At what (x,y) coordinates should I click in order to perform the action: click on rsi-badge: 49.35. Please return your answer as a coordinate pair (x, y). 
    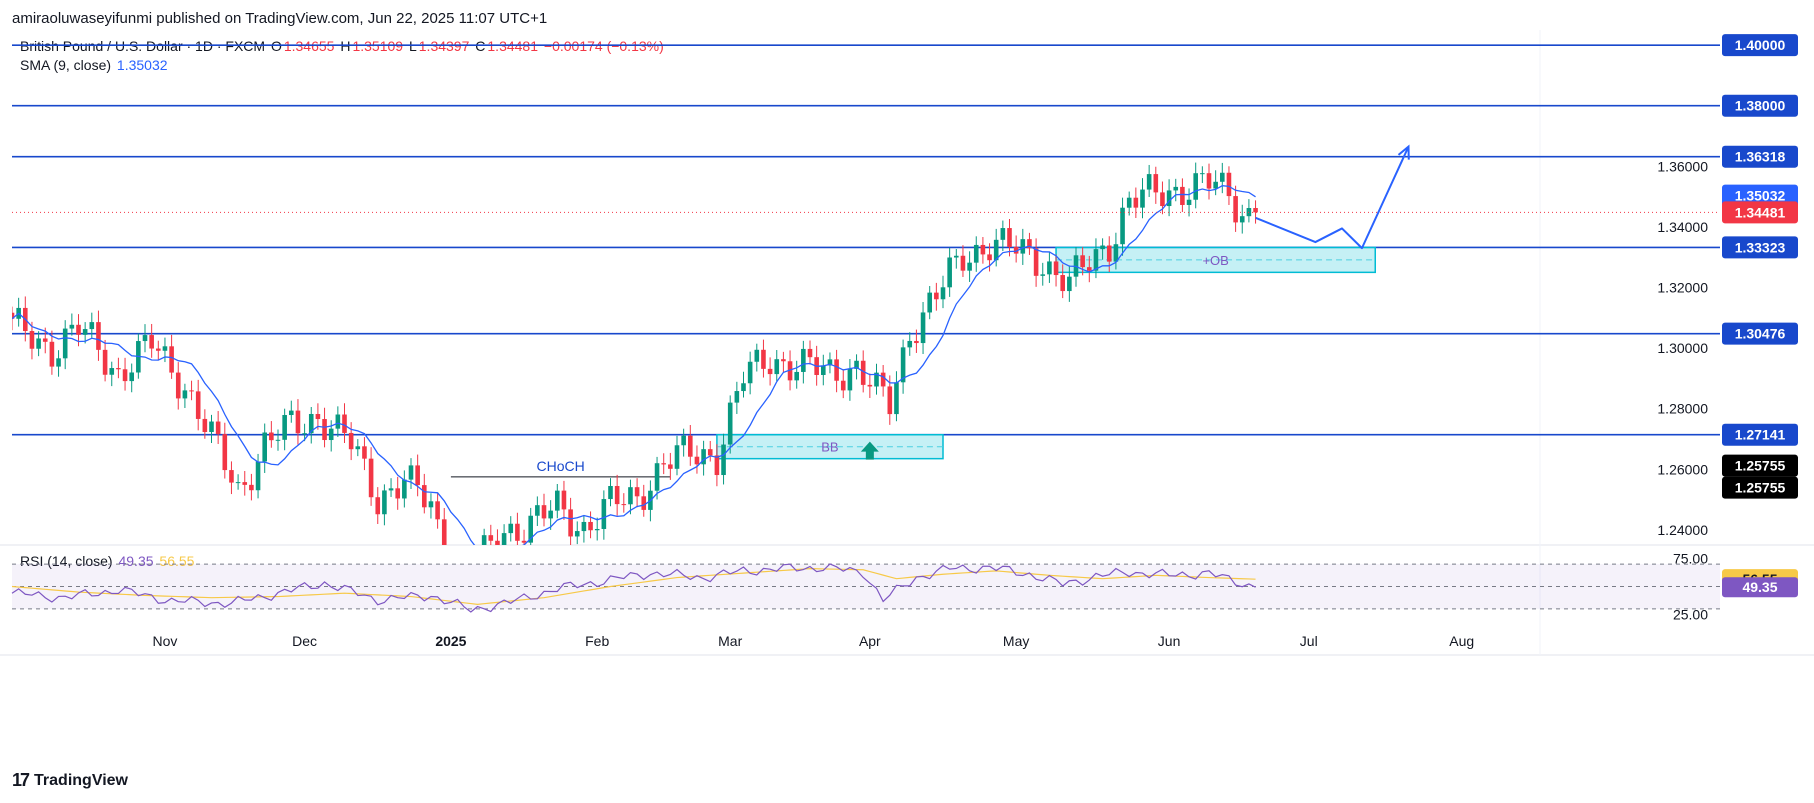
    Looking at the image, I should click on (1759, 587).